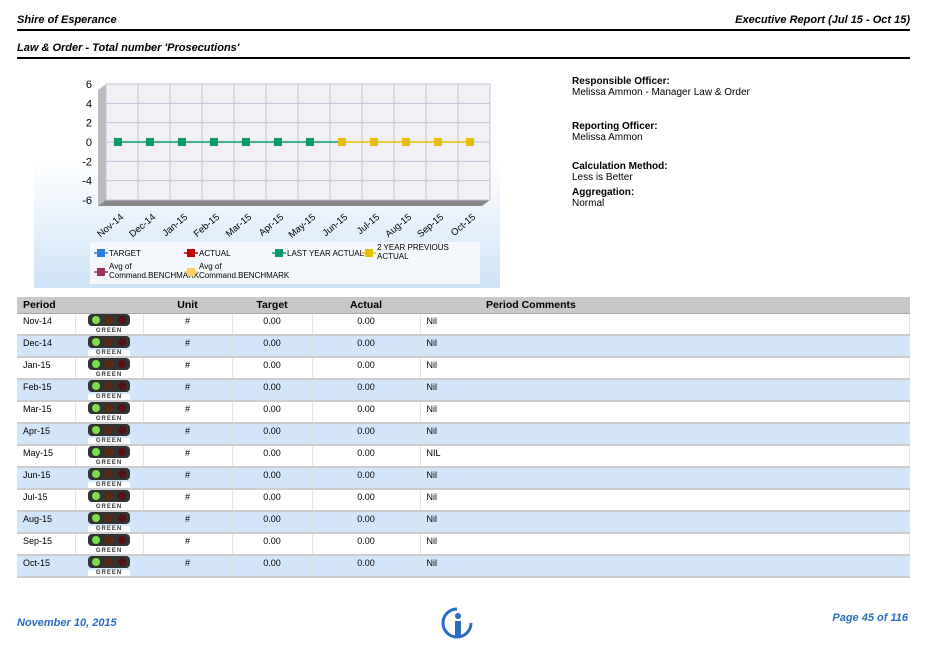 This screenshot has width=928, height=657. Describe the element at coordinates (294, 203) in the screenshot. I see `chart-floor` at that location.